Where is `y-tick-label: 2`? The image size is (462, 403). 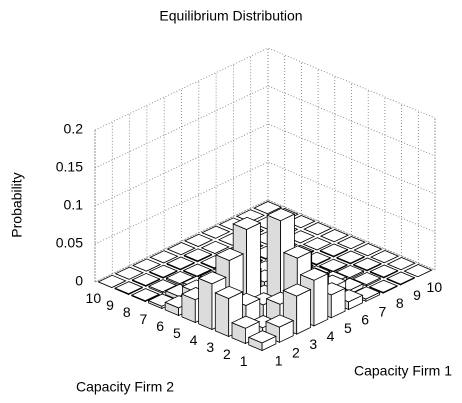 y-tick-label: 2 is located at coordinates (227, 354).